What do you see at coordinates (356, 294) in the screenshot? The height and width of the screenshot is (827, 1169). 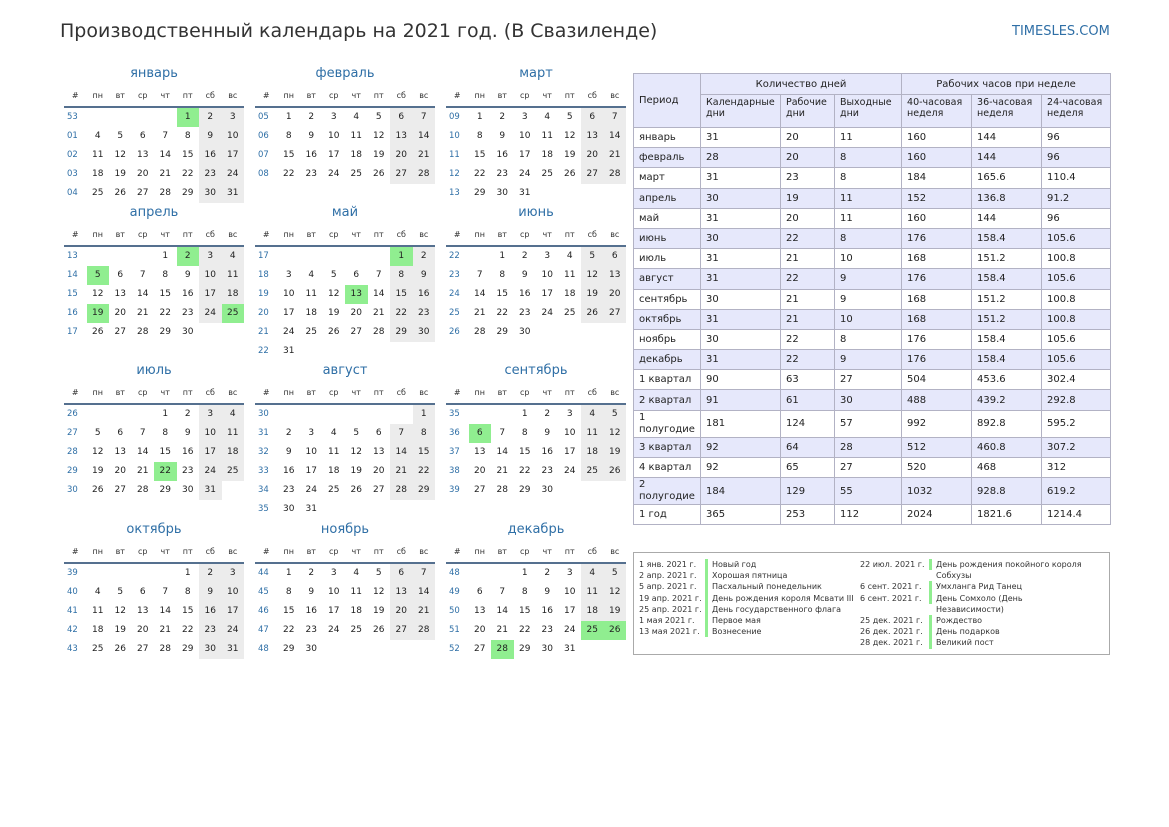 I see `holiday-cell: 13` at bounding box center [356, 294].